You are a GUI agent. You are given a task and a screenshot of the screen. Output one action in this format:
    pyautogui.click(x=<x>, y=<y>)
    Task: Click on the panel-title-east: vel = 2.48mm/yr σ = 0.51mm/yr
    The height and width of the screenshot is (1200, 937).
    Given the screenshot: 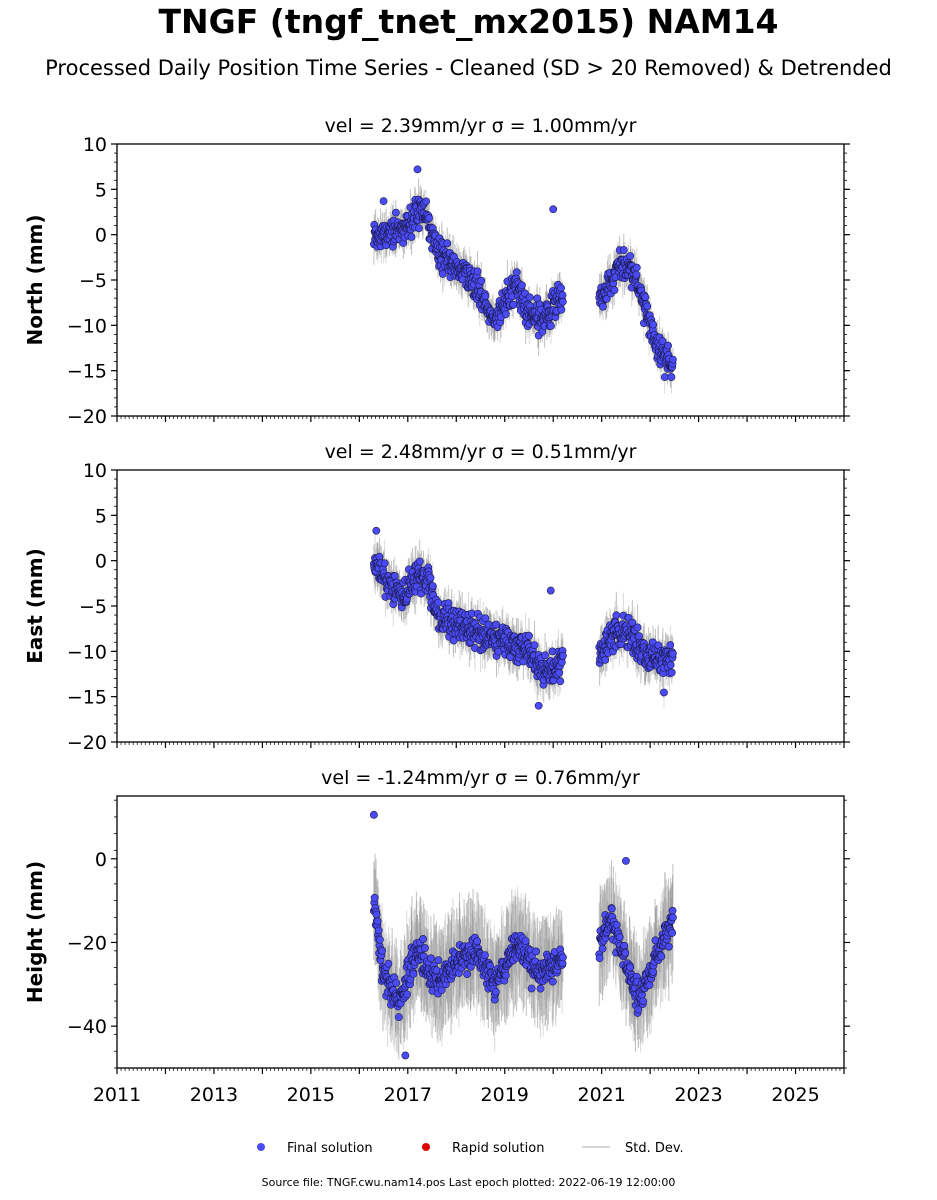 What is the action you would take?
    pyautogui.click(x=481, y=452)
    